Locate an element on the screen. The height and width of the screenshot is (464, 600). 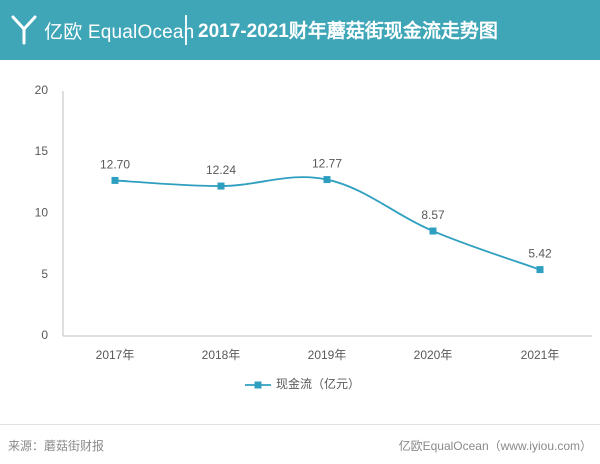
series-line-cashflow is located at coordinates (327, 223).